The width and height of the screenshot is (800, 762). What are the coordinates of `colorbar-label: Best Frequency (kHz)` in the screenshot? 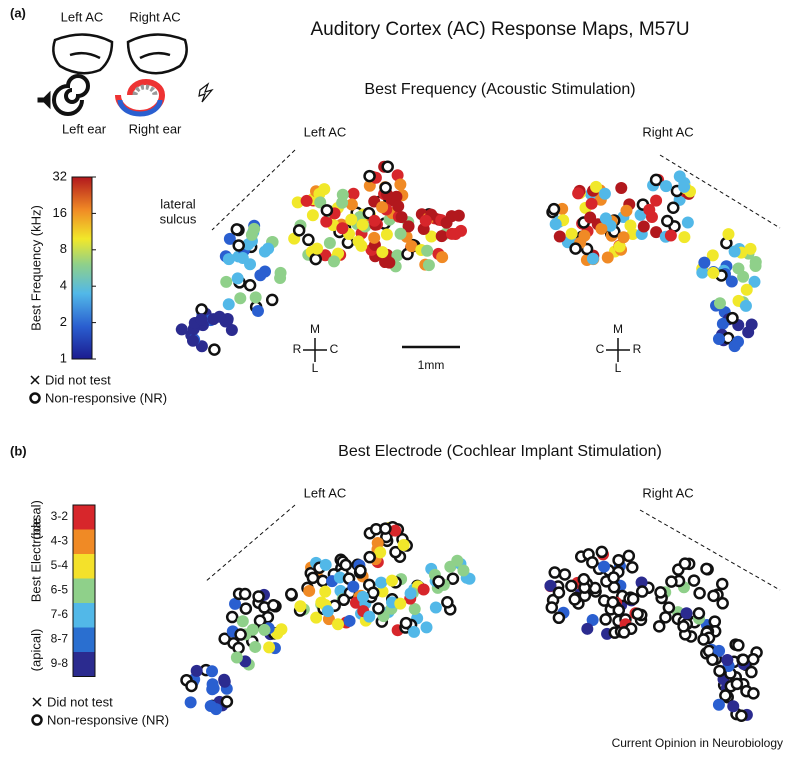 It's located at (35, 268).